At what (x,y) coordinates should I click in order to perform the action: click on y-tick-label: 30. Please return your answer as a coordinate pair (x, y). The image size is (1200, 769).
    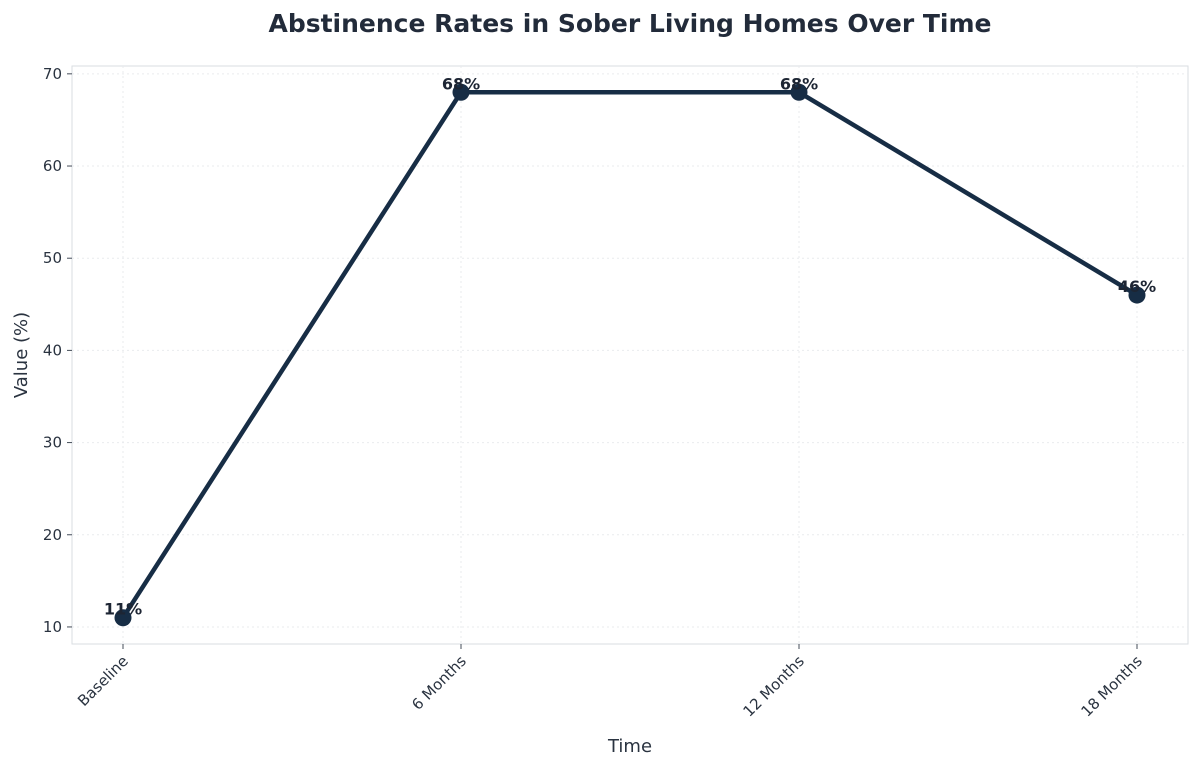
    Looking at the image, I should click on (52, 443).